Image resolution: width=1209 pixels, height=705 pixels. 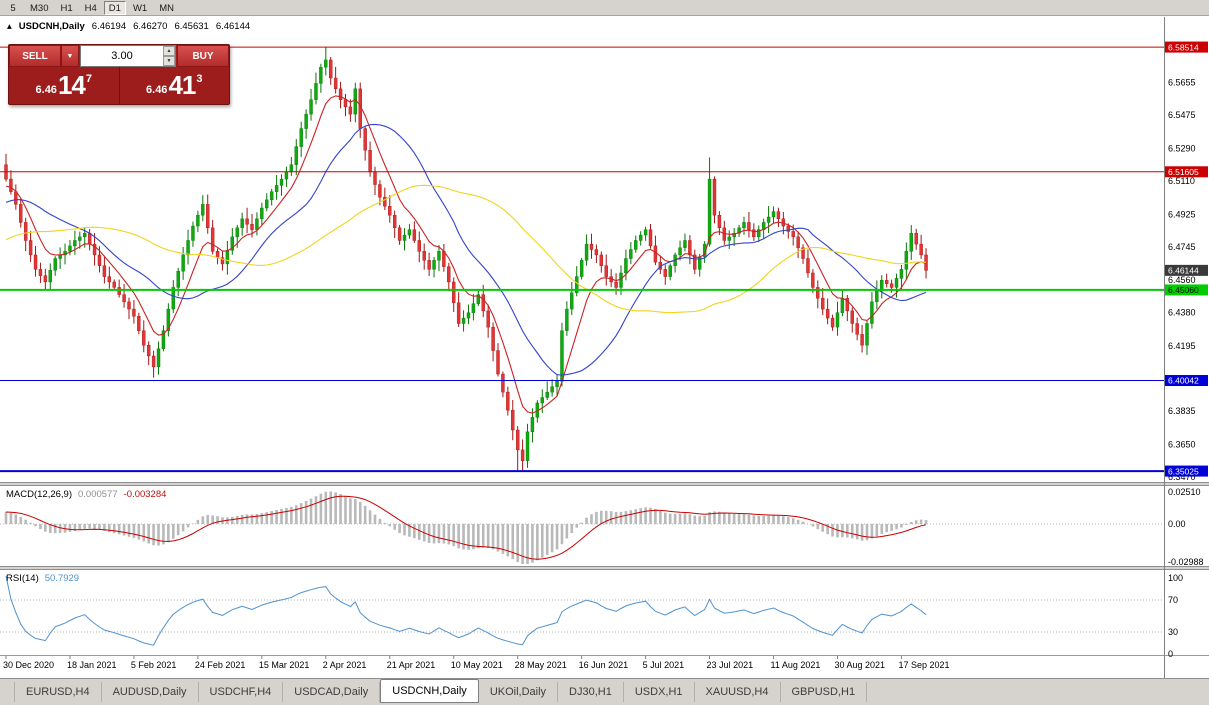 What do you see at coordinates (604, 615) in the screenshot?
I see `rsi-plot` at bounding box center [604, 615].